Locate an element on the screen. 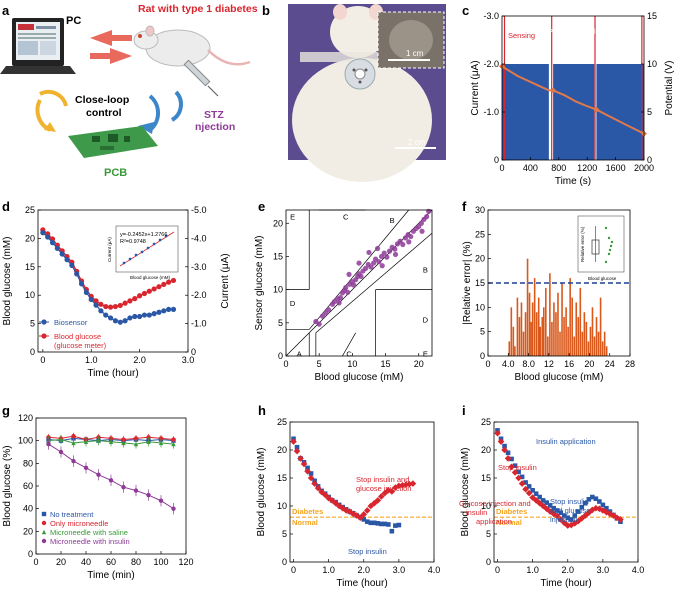 Image resolution: width=685 pixels, height=596 pixels. normal-label: Normal is located at coordinates (305, 522).